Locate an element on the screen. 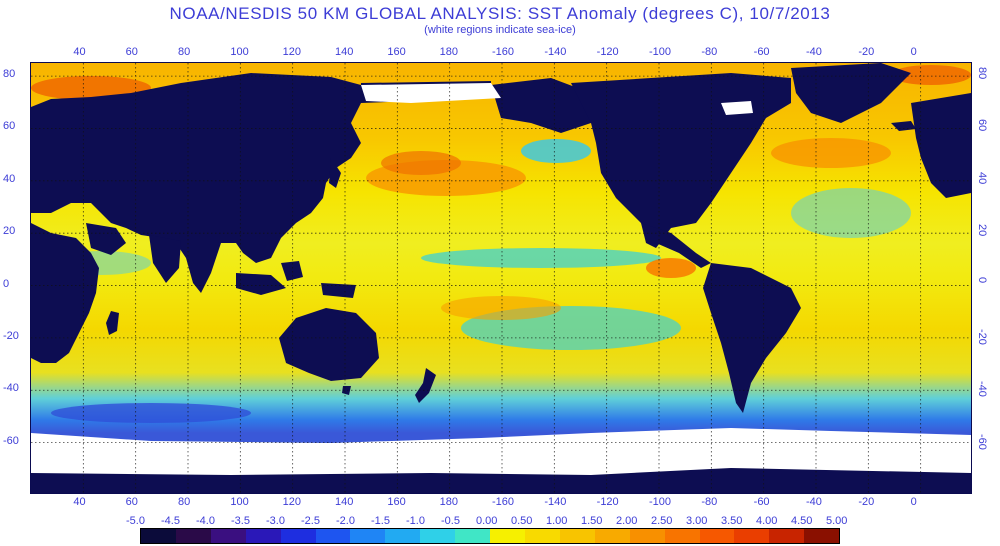 The image size is (1000, 546). iceland is located at coordinates (903, 126).